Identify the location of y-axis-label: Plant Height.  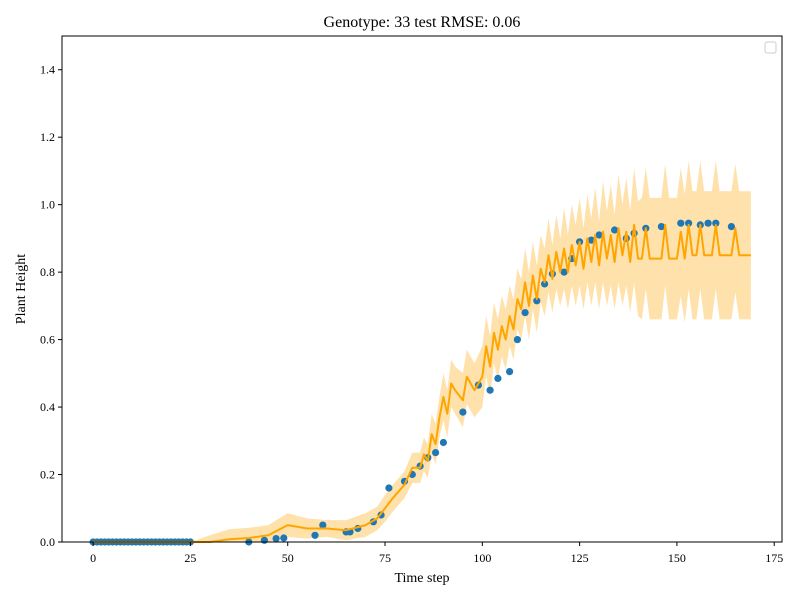
(21, 289).